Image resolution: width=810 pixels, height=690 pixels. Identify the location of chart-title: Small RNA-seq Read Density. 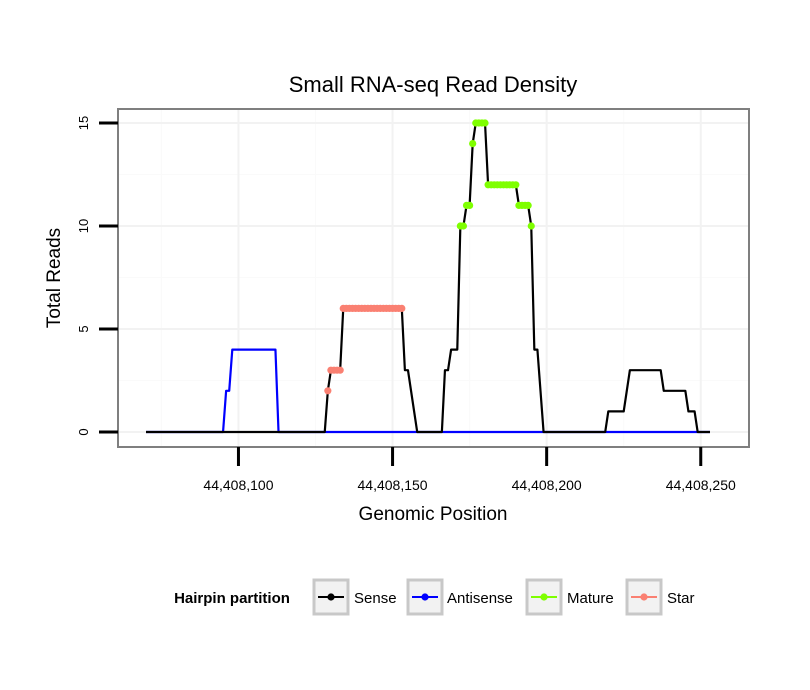
(433, 84).